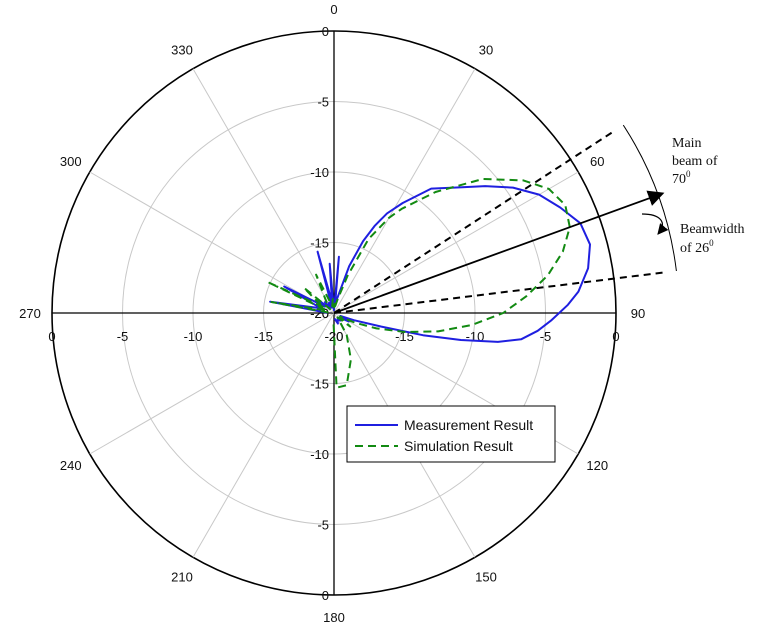 The height and width of the screenshot is (625, 763). What do you see at coordinates (712, 229) in the screenshot?
I see `beamwidth-label-line1: Beamwidth` at bounding box center [712, 229].